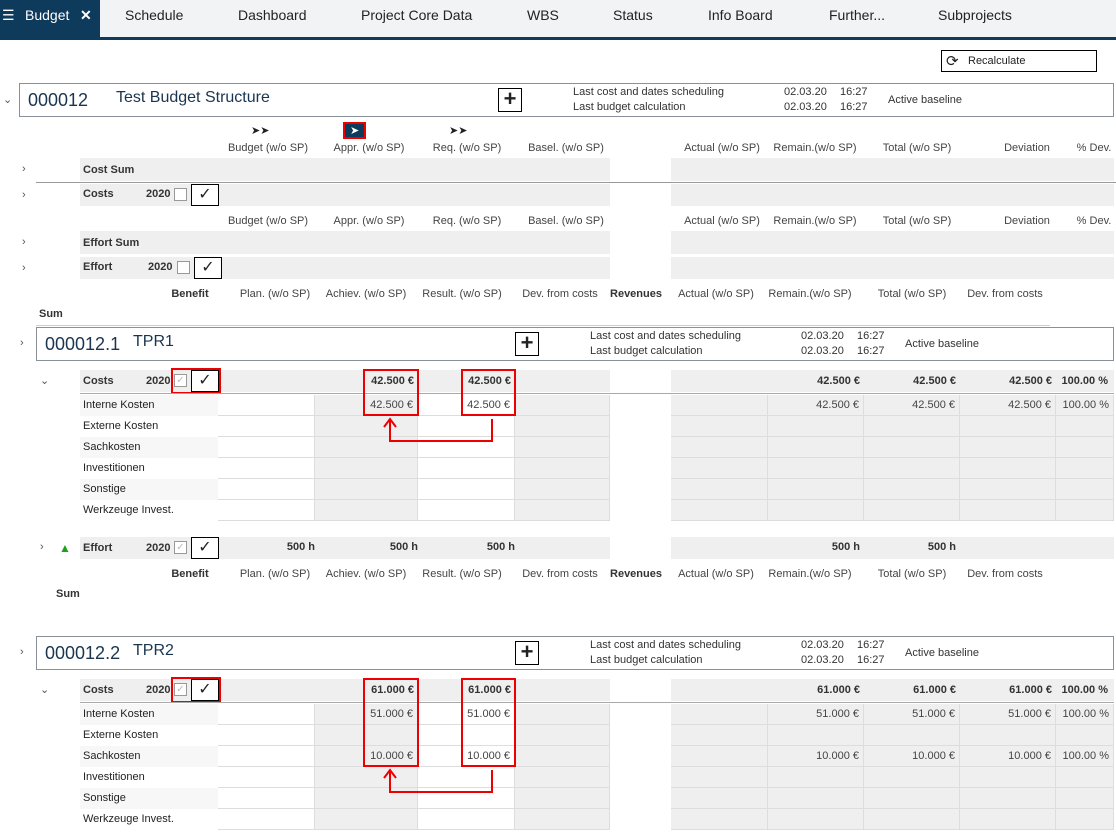 The height and width of the screenshot is (832, 1116). Describe the element at coordinates (543, 15) in the screenshot. I see `tab-wbs: WBS` at that location.